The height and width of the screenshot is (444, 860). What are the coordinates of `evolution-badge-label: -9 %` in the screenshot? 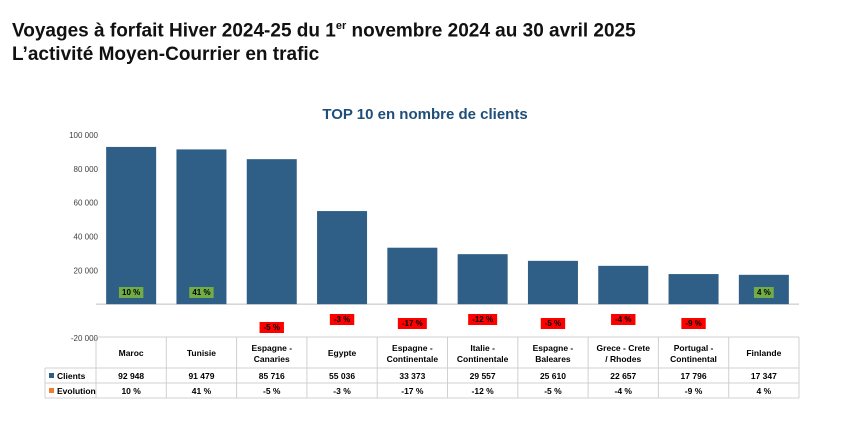 It's located at (693, 323).